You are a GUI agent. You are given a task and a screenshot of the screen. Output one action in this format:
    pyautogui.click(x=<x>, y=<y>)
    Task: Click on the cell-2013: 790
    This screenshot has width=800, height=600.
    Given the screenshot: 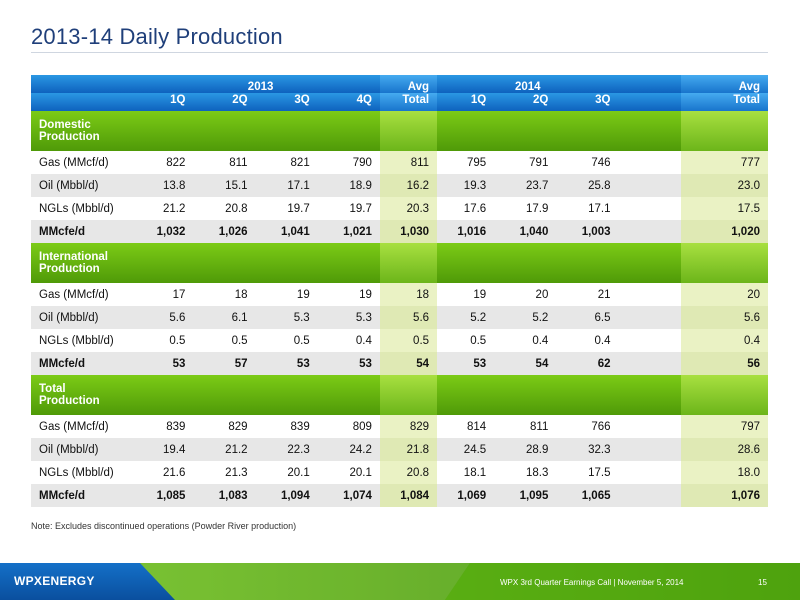 What is the action you would take?
    pyautogui.click(x=348, y=162)
    